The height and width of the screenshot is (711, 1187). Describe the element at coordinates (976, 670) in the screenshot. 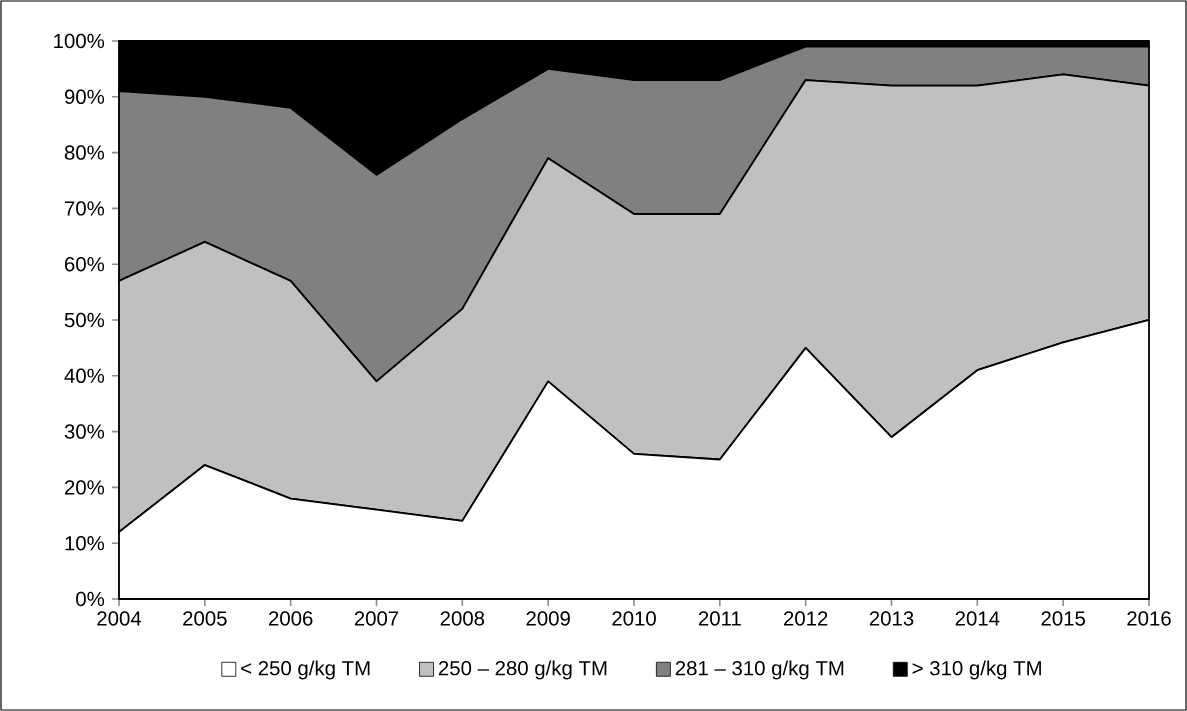

I see `legend-label: > 310 g/kg TM` at that location.